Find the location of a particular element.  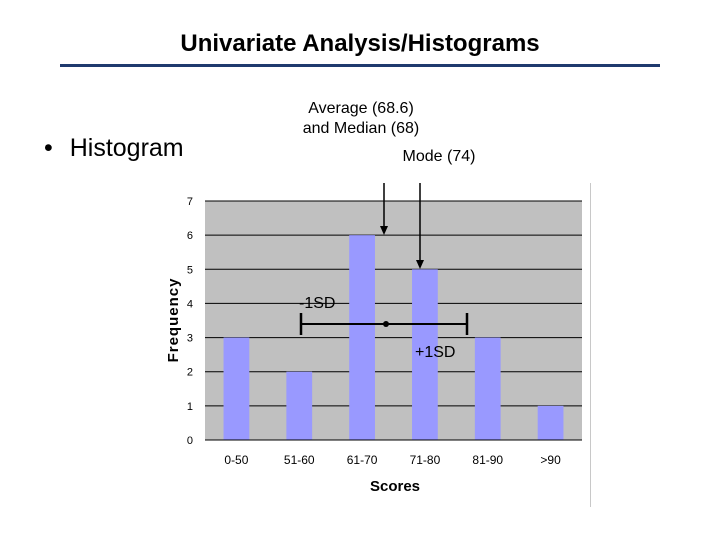

bullet-item: • Histogram is located at coordinates (114, 148).